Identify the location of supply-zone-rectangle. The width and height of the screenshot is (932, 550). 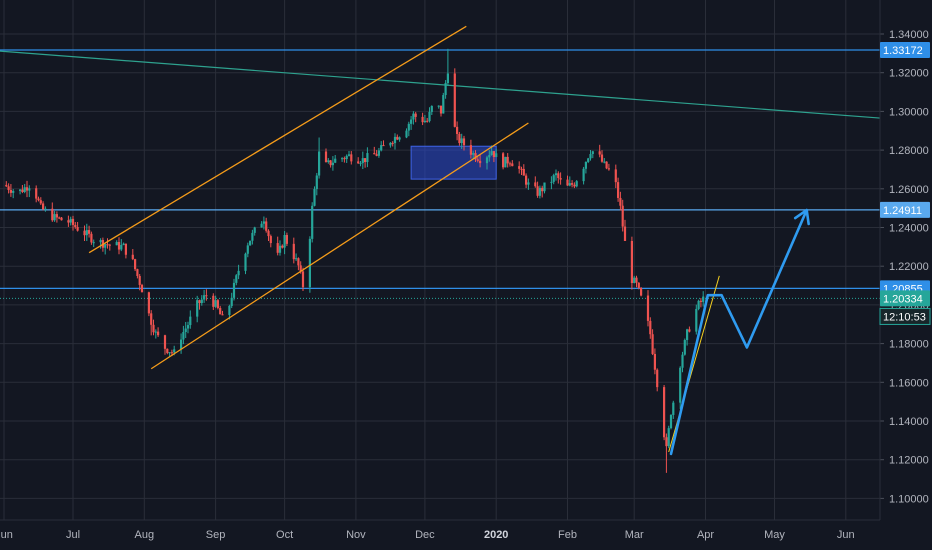
(453, 162).